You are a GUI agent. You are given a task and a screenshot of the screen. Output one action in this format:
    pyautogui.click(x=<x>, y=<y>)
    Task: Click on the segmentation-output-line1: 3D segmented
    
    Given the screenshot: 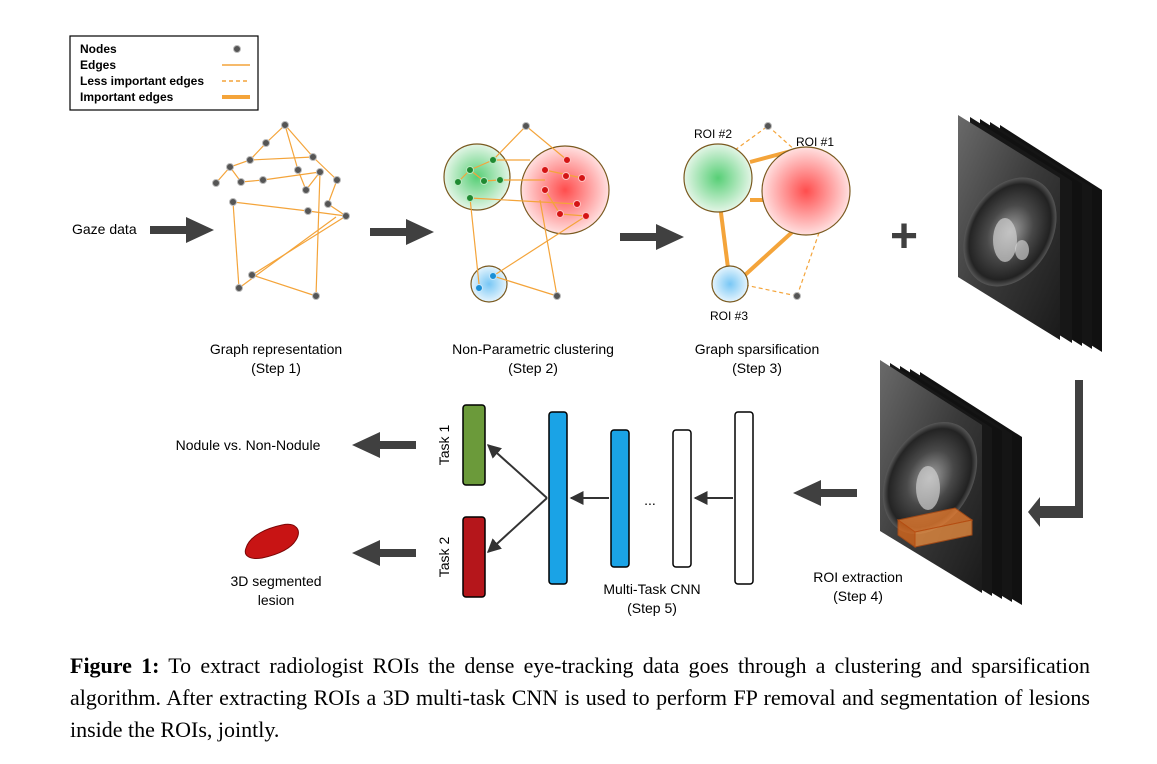 What is the action you would take?
    pyautogui.click(x=275, y=581)
    